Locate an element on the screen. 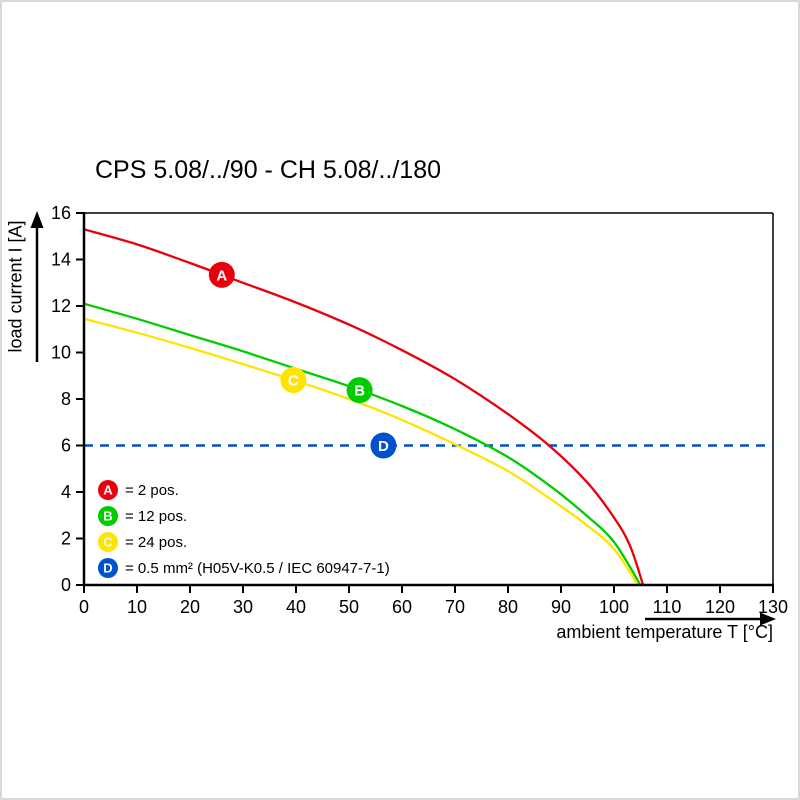 This screenshot has height=800, width=800. marker-A is located at coordinates (221, 274).